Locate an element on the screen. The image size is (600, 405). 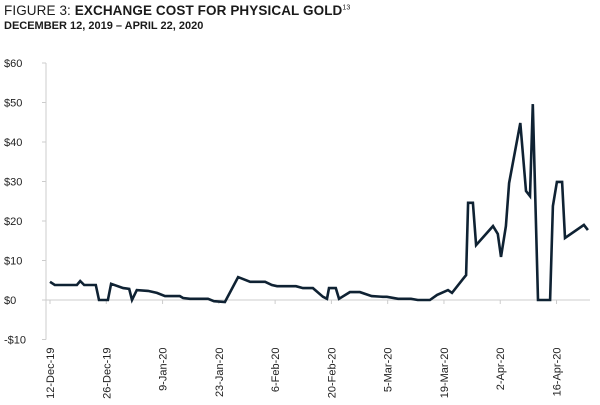
x-tick-label: 6-Feb-20 is located at coordinates (276, 370).